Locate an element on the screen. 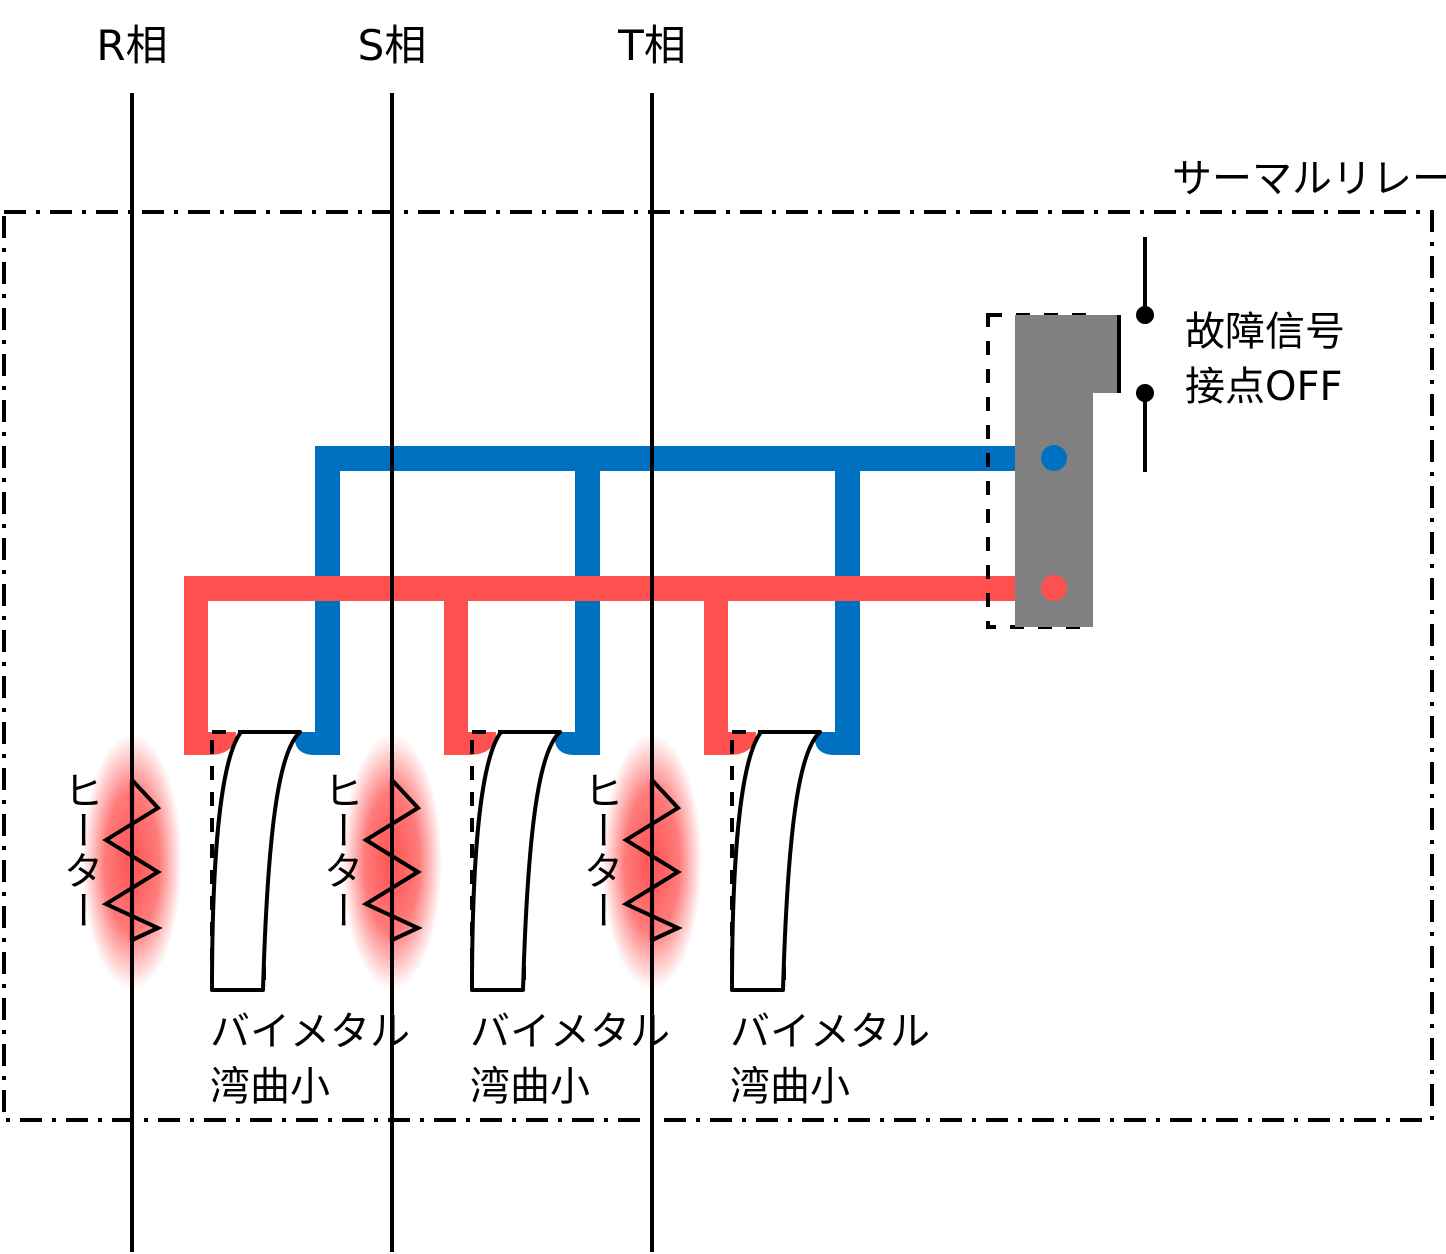 The width and height of the screenshot is (1446, 1254). blue-pivot is located at coordinates (1054, 458).